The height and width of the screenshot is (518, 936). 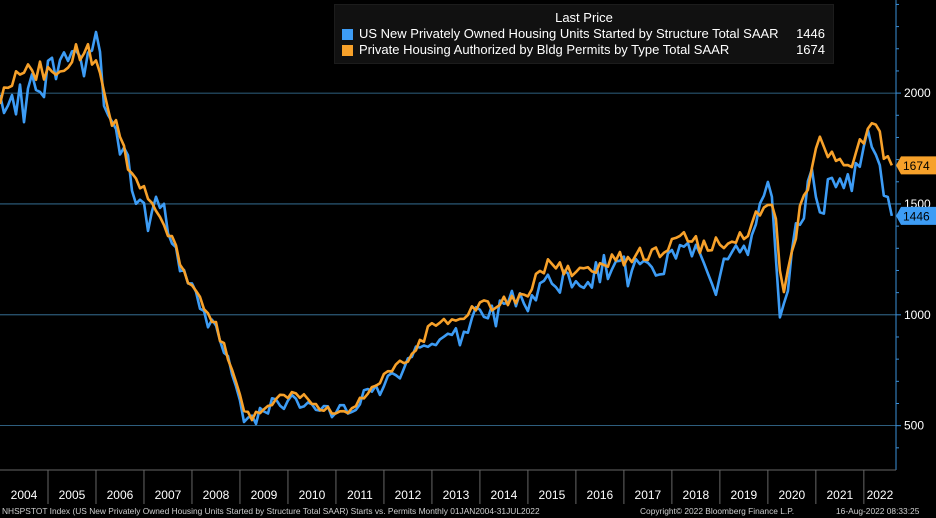 I want to click on legend-value-permits: 1674, so click(x=810, y=49).